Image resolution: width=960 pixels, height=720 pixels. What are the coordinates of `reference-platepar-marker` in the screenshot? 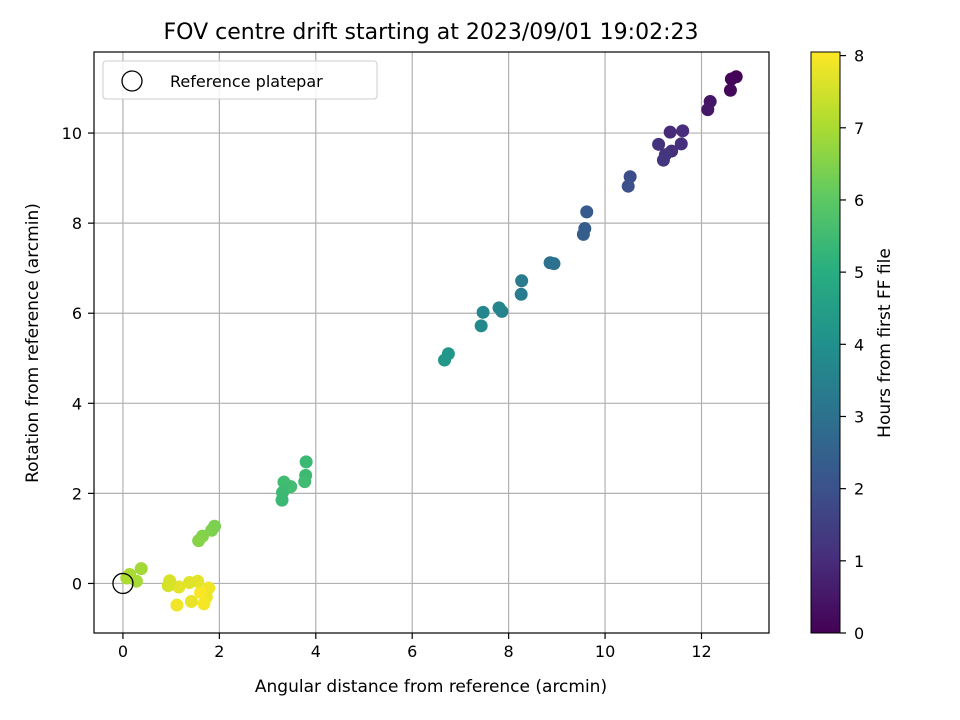 It's located at (123, 583).